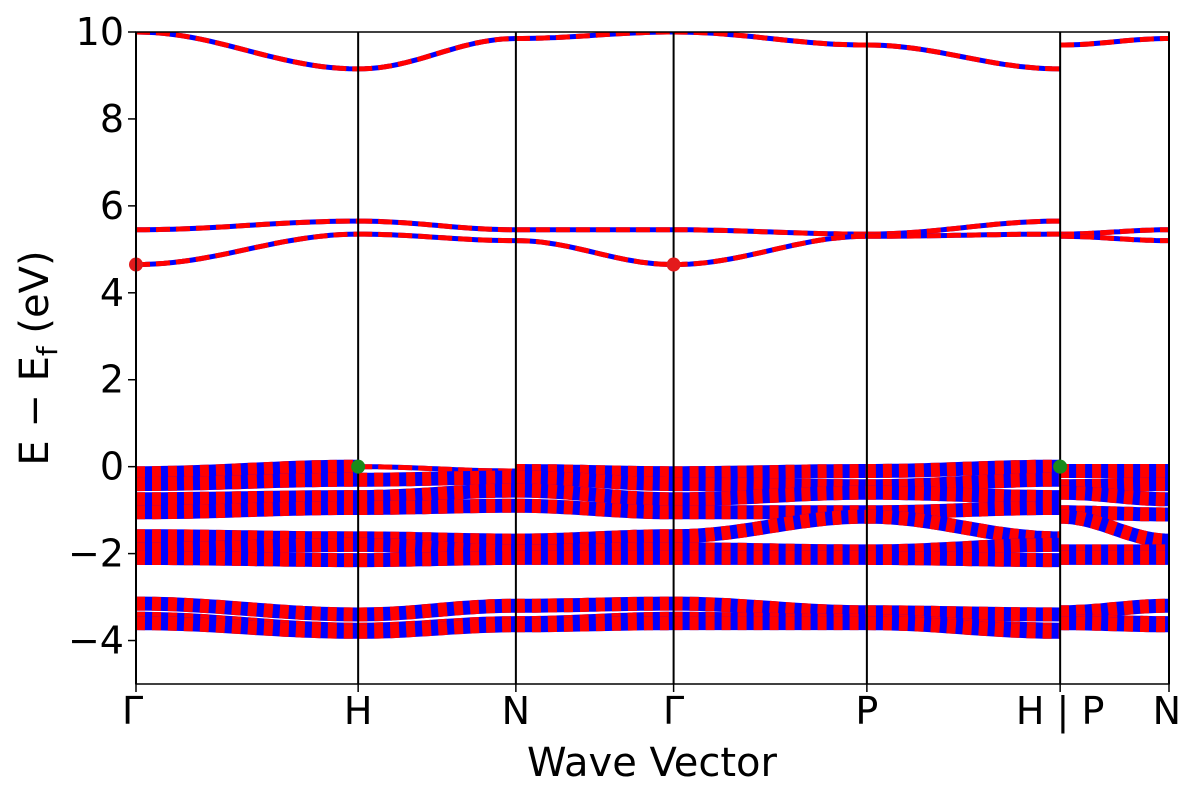 This screenshot has width=1200, height=800. I want to click on y-tick-label: −2, so click(96, 554).